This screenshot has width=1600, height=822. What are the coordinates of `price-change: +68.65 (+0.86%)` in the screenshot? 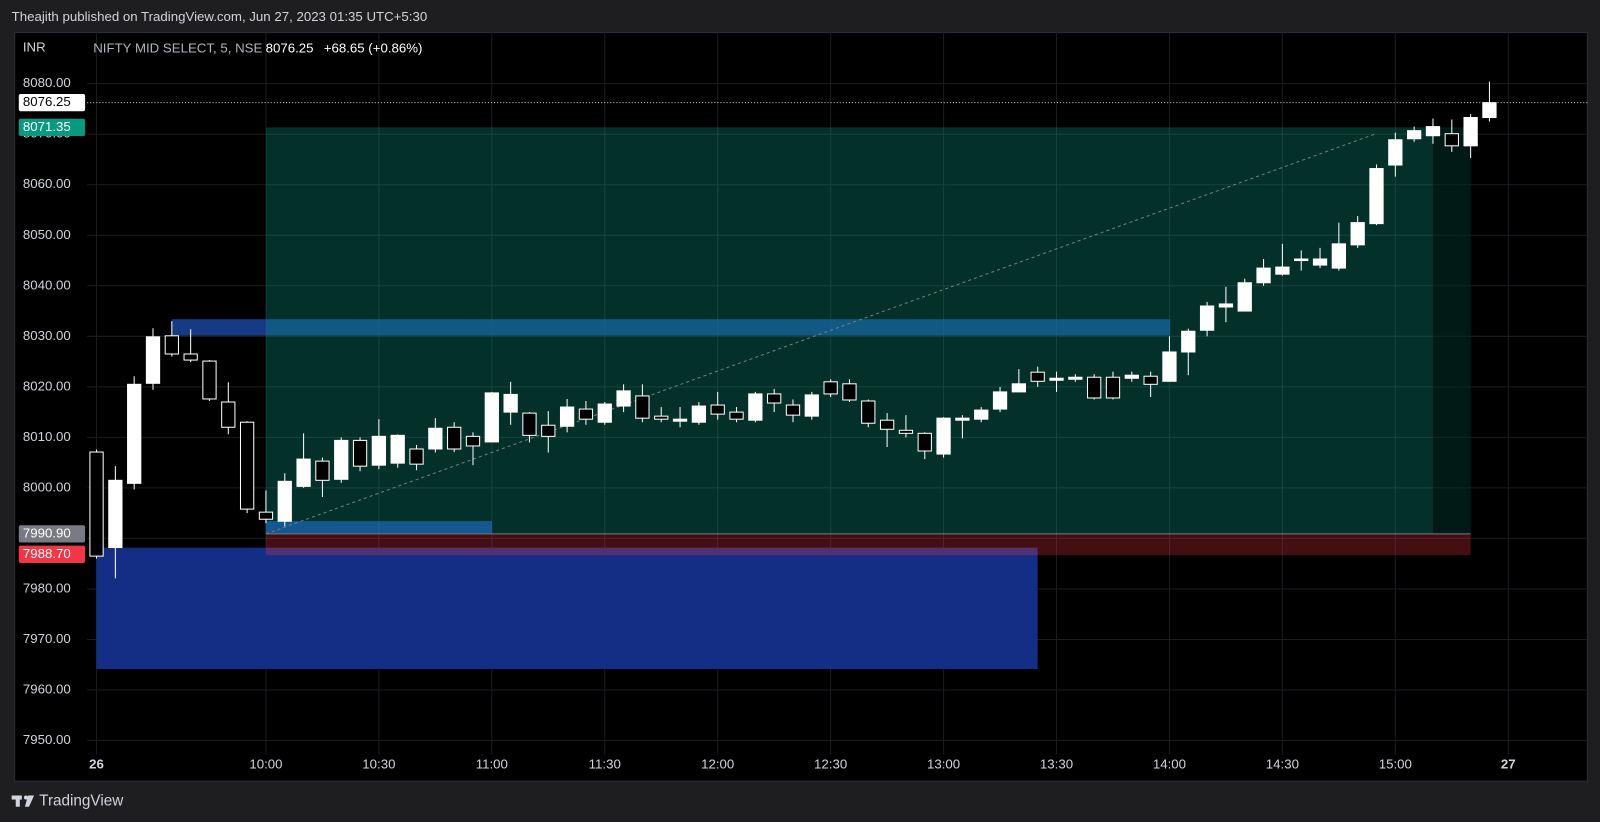 It's located at (373, 47).